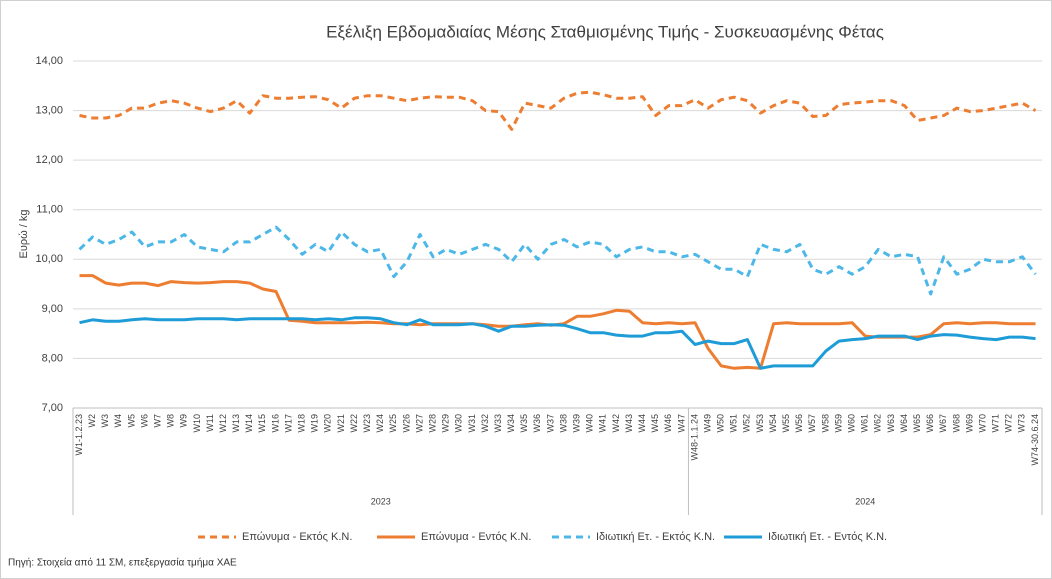 The width and height of the screenshot is (1052, 579). Describe the element at coordinates (171, 421) in the screenshot. I see `x-tick-label: W8` at that location.